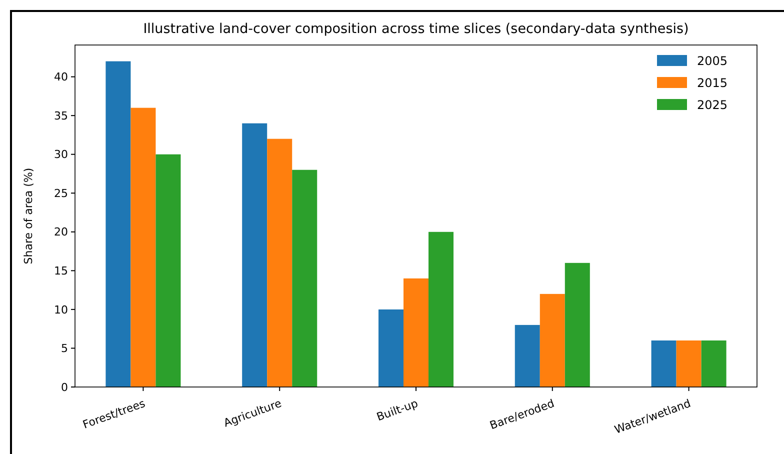 Image resolution: width=784 pixels, height=454 pixels. Describe the element at coordinates (61, 193) in the screenshot. I see `y-tick-label: 25` at that location.